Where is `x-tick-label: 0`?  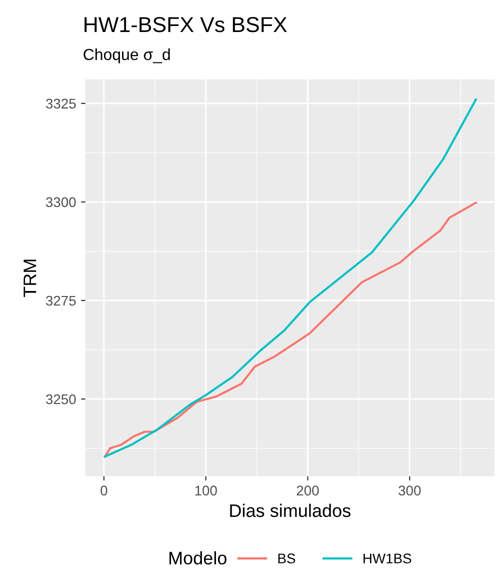 x-tick-label: 0 is located at coordinates (104, 491).